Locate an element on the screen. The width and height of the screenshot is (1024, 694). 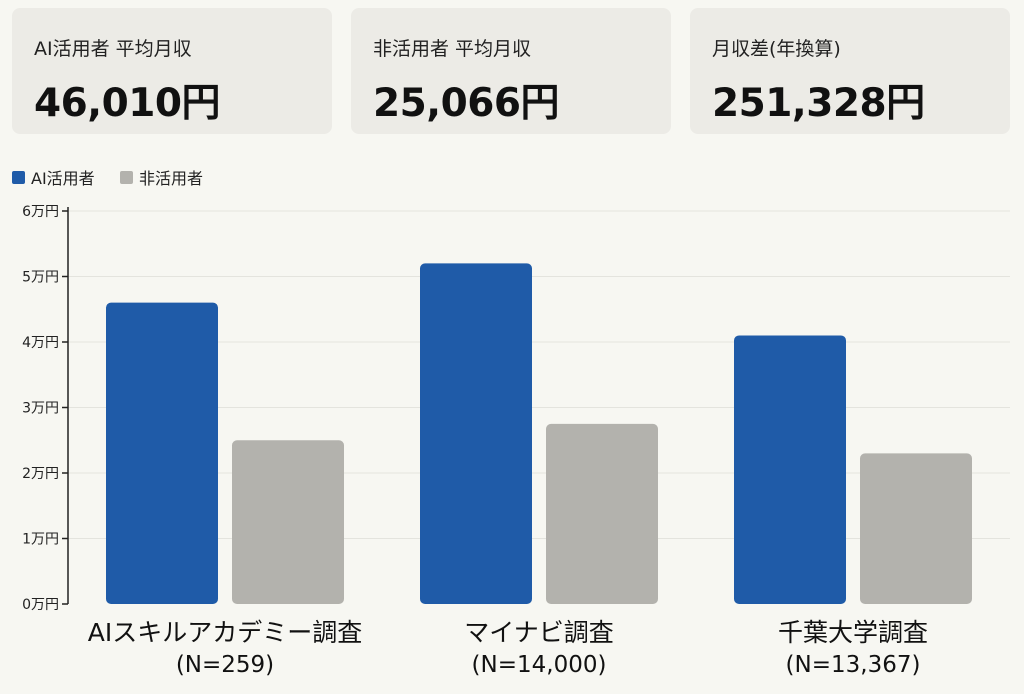
legend-item-ai: AI活用者 is located at coordinates (53, 177).